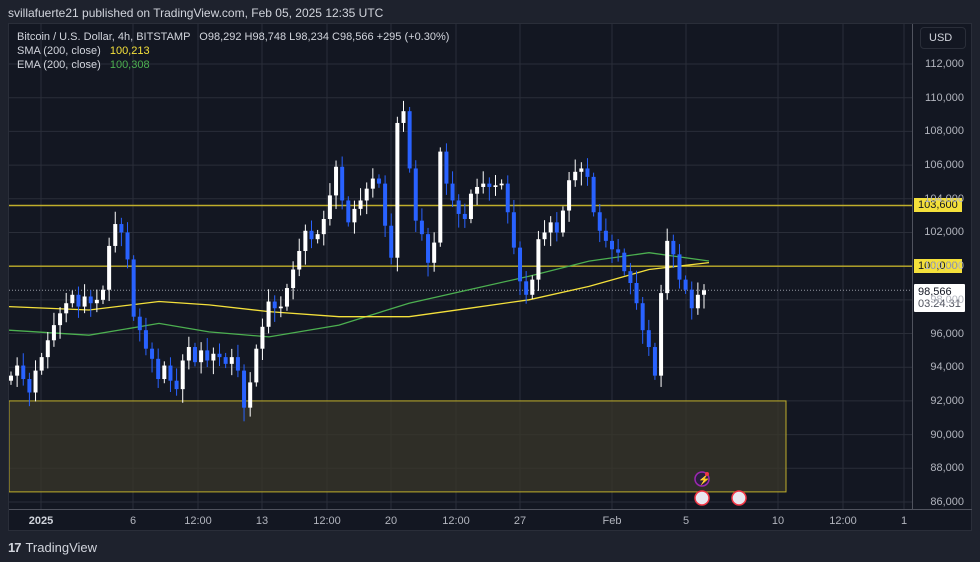 The image size is (980, 562). I want to click on last-price-label: 98,566 03:24:31, so click(939, 298).